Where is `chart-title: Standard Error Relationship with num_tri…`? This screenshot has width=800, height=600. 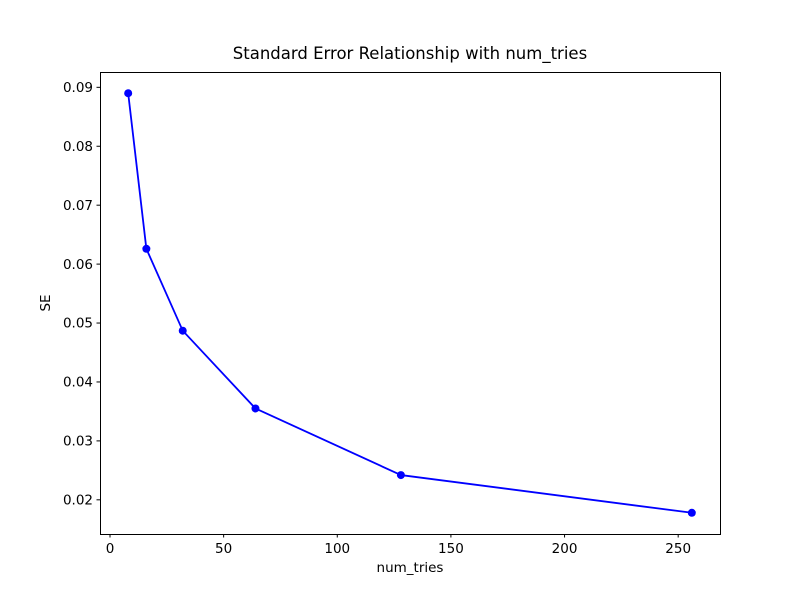
chart-title: Standard Error Relationship with num_tri… is located at coordinates (410, 53).